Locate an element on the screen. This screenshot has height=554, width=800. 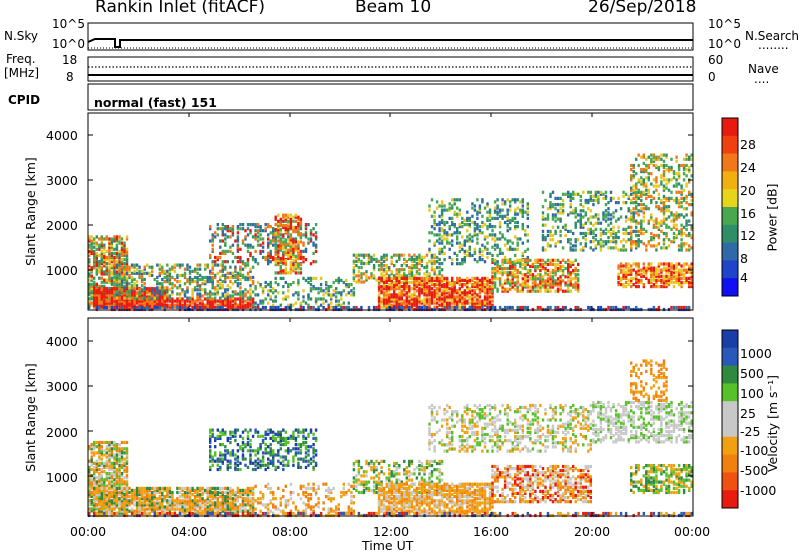
nsearch-tick-top: 10^5 is located at coordinates (724, 24).